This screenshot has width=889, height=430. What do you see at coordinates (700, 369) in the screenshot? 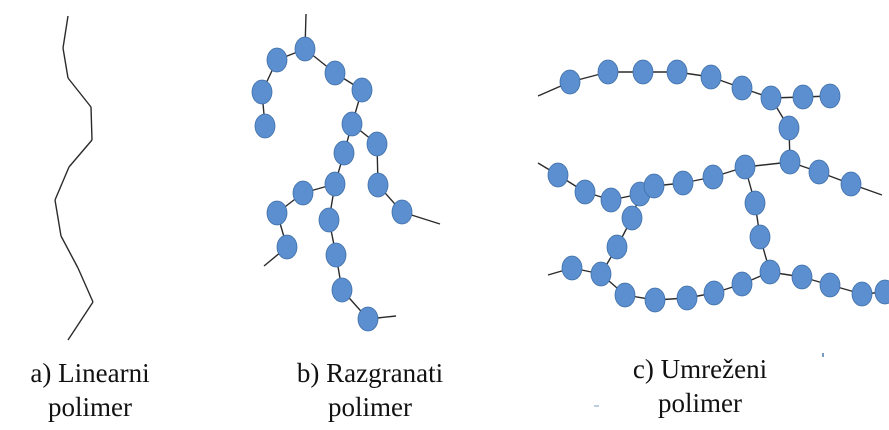
I see `caption-crosslinked-line1: c) Umreženi` at bounding box center [700, 369].